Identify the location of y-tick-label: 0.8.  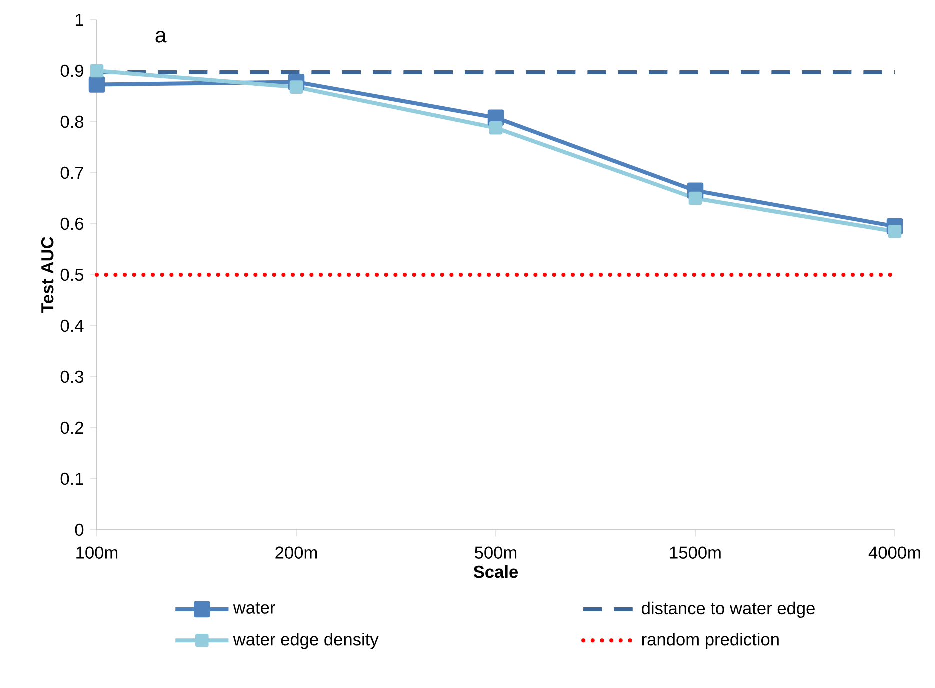
(72, 122).